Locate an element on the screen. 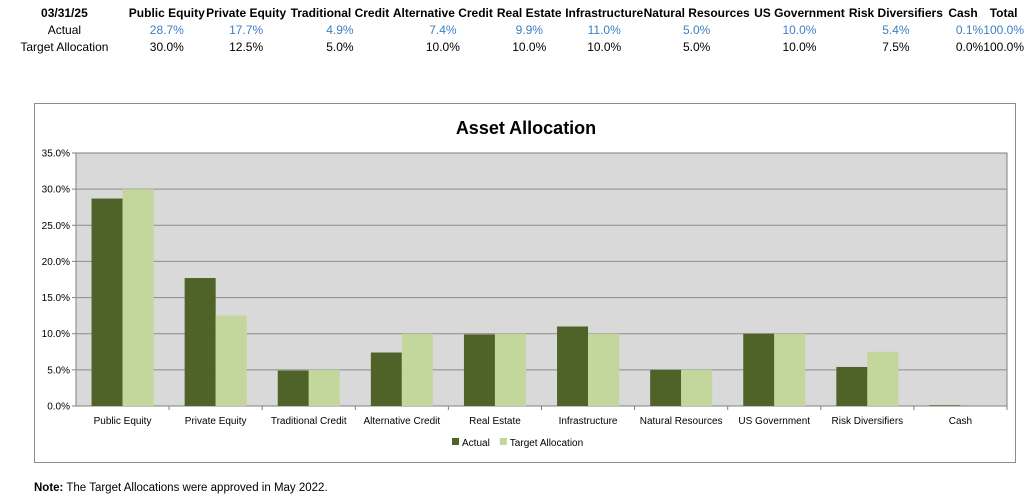 This screenshot has width=1024, height=501. chart-title: Asset Allocation is located at coordinates (526, 128).